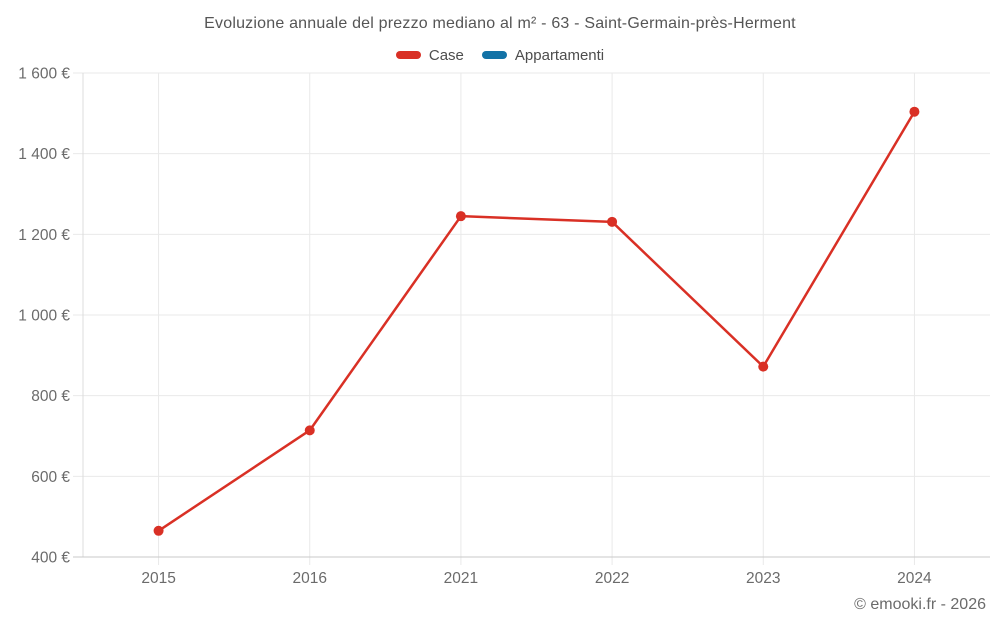 This screenshot has height=625, width=1000. Describe the element at coordinates (914, 111) in the screenshot. I see `data-point-case-2024` at that location.